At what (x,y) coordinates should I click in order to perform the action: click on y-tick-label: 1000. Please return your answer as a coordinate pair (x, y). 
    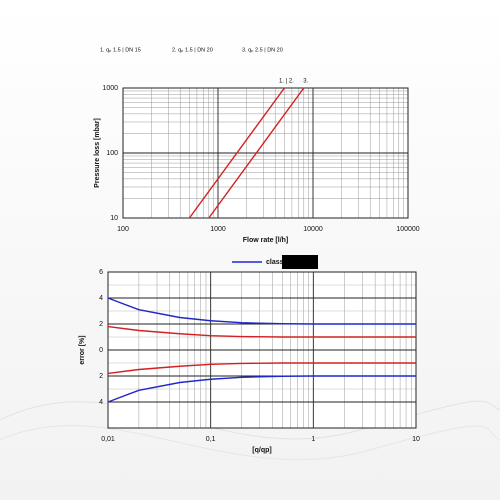
    Looking at the image, I should click on (110, 88).